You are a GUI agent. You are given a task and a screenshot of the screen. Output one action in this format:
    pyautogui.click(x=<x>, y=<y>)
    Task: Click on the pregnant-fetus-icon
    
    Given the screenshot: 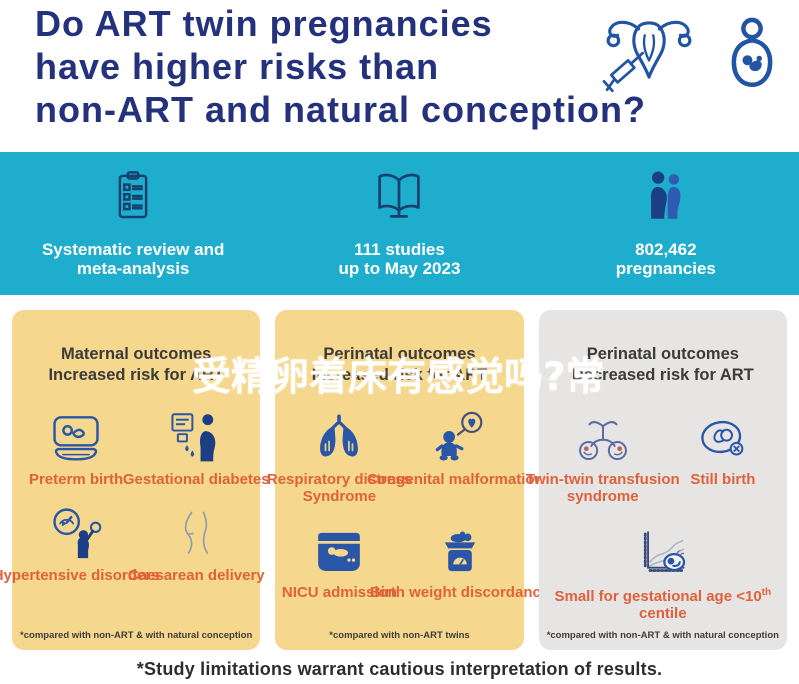 What is the action you would take?
    pyautogui.click(x=752, y=53)
    